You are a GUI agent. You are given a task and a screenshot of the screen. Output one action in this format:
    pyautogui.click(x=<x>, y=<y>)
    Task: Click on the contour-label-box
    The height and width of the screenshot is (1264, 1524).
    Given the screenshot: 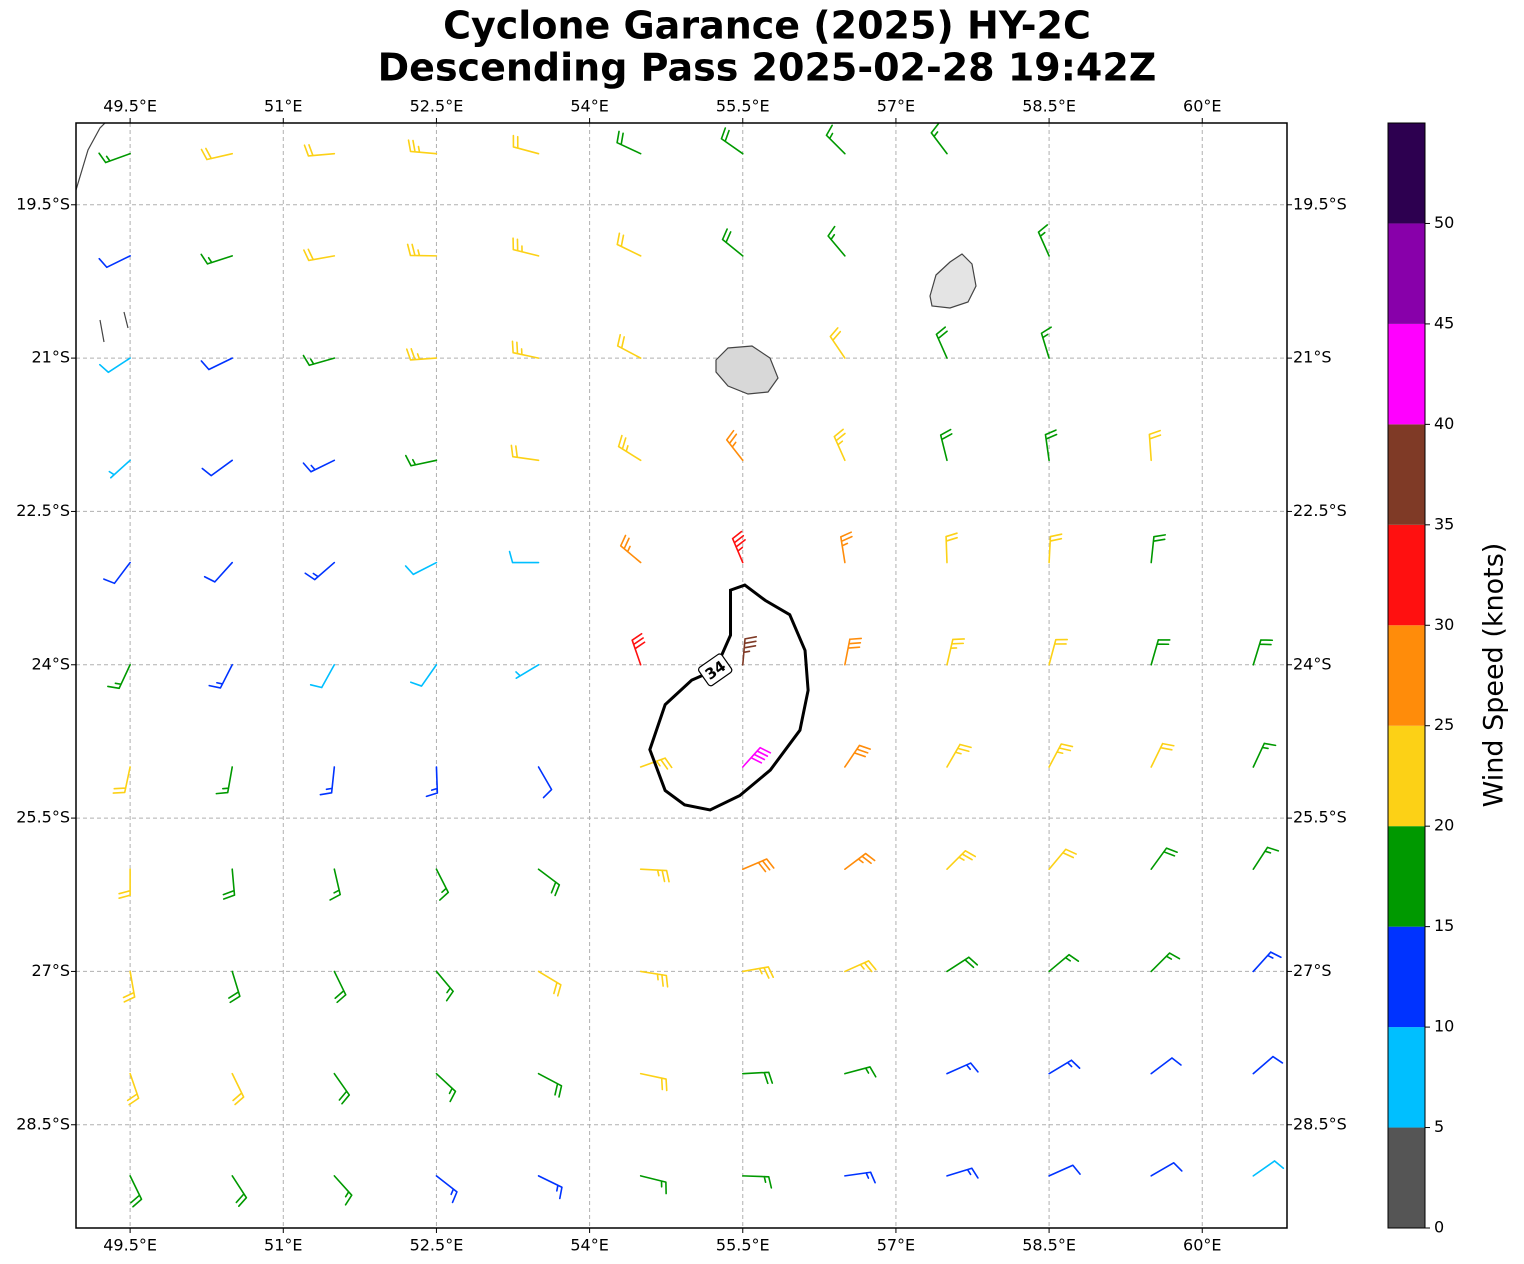 What is the action you would take?
    pyautogui.click(x=715, y=670)
    